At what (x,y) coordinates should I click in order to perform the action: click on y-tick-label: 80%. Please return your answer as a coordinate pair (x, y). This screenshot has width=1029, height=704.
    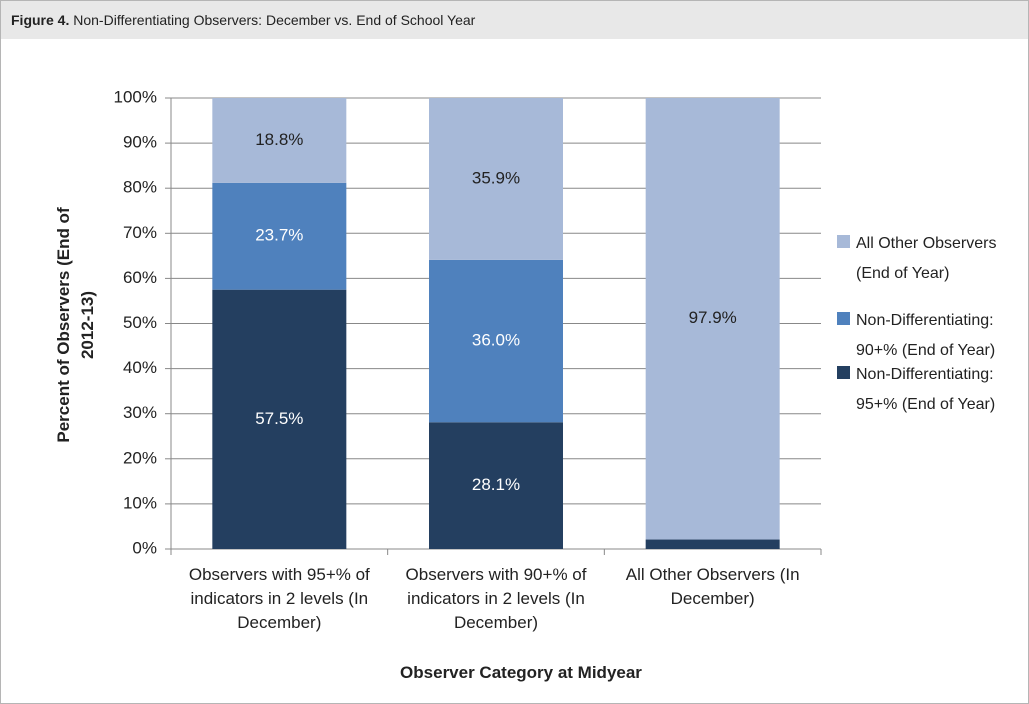
    Looking at the image, I should click on (140, 187).